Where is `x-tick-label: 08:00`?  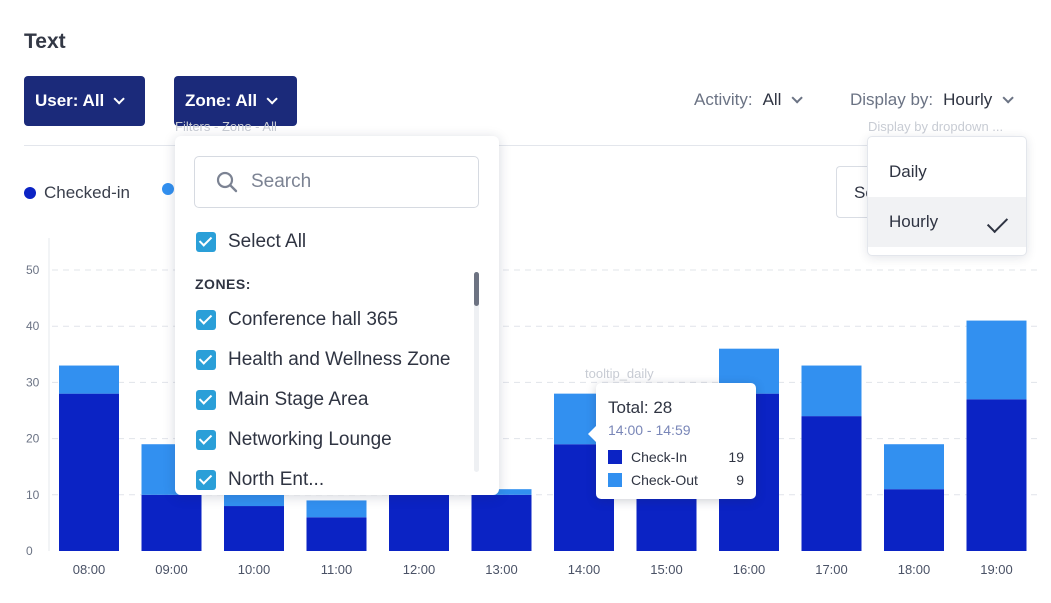
x-tick-label: 08:00 is located at coordinates (89, 569).